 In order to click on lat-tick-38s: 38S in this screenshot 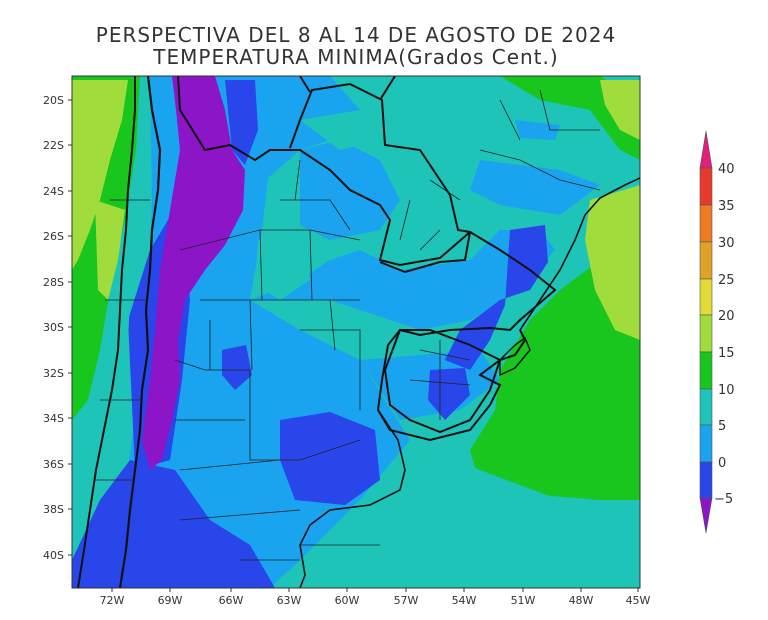, I will do `click(57, 509)`.